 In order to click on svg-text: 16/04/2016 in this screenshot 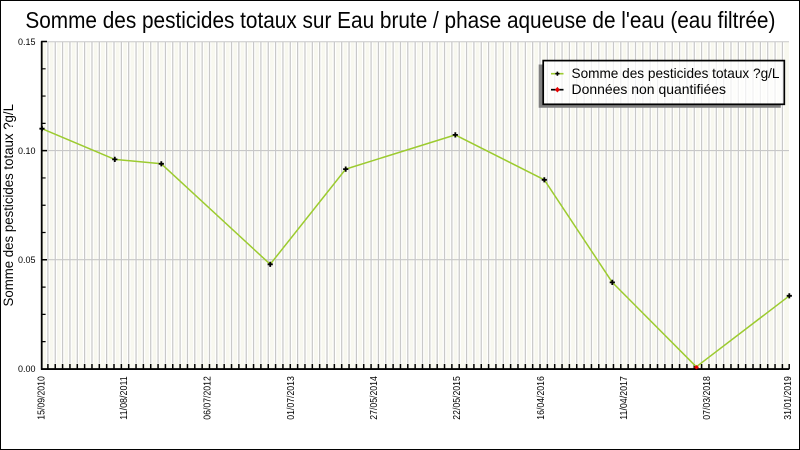, I will do `click(541, 398)`.